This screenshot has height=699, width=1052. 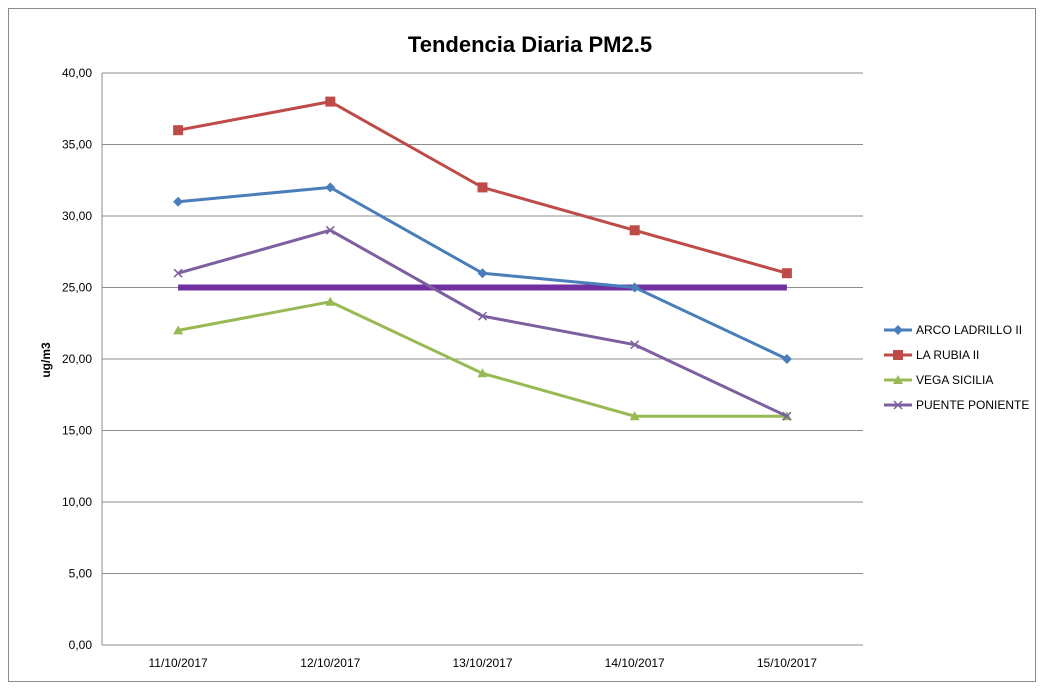 I want to click on legend-label: ARCO LADRILLO II, so click(x=969, y=330).